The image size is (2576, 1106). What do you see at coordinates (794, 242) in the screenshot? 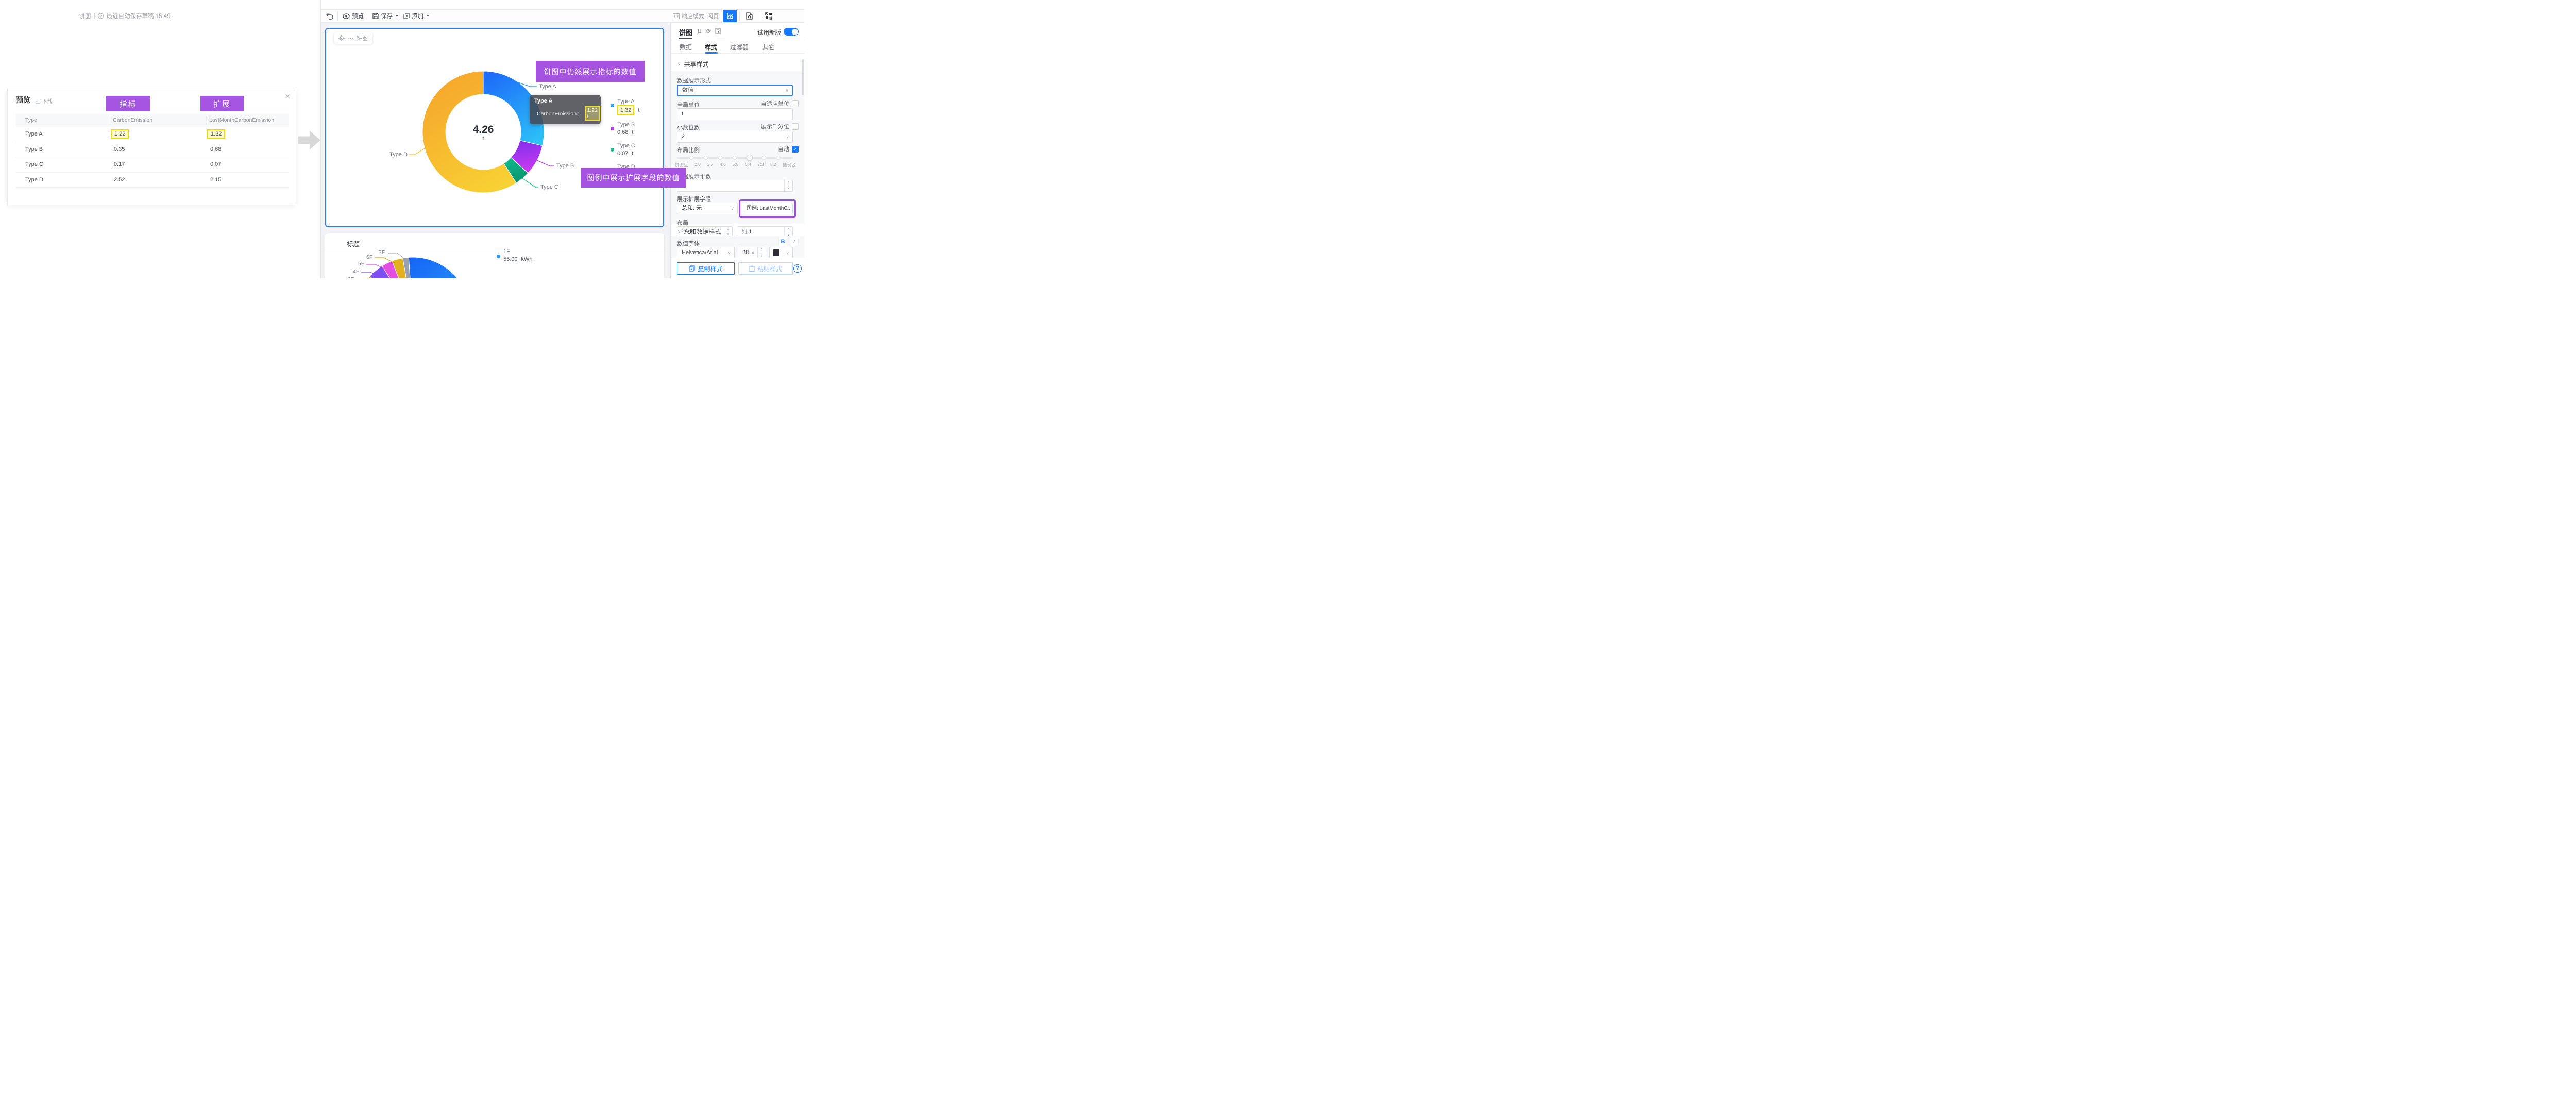
I see `italic-button: I` at bounding box center [794, 242].